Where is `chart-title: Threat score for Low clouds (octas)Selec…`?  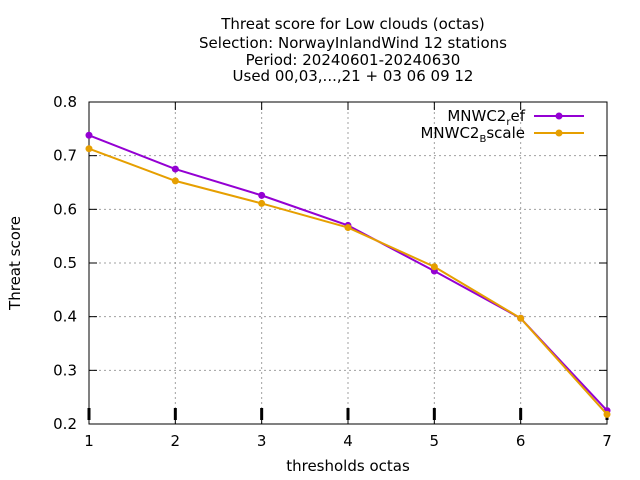 chart-title: Threat score for Low clouds (octas)Selec… is located at coordinates (353, 50).